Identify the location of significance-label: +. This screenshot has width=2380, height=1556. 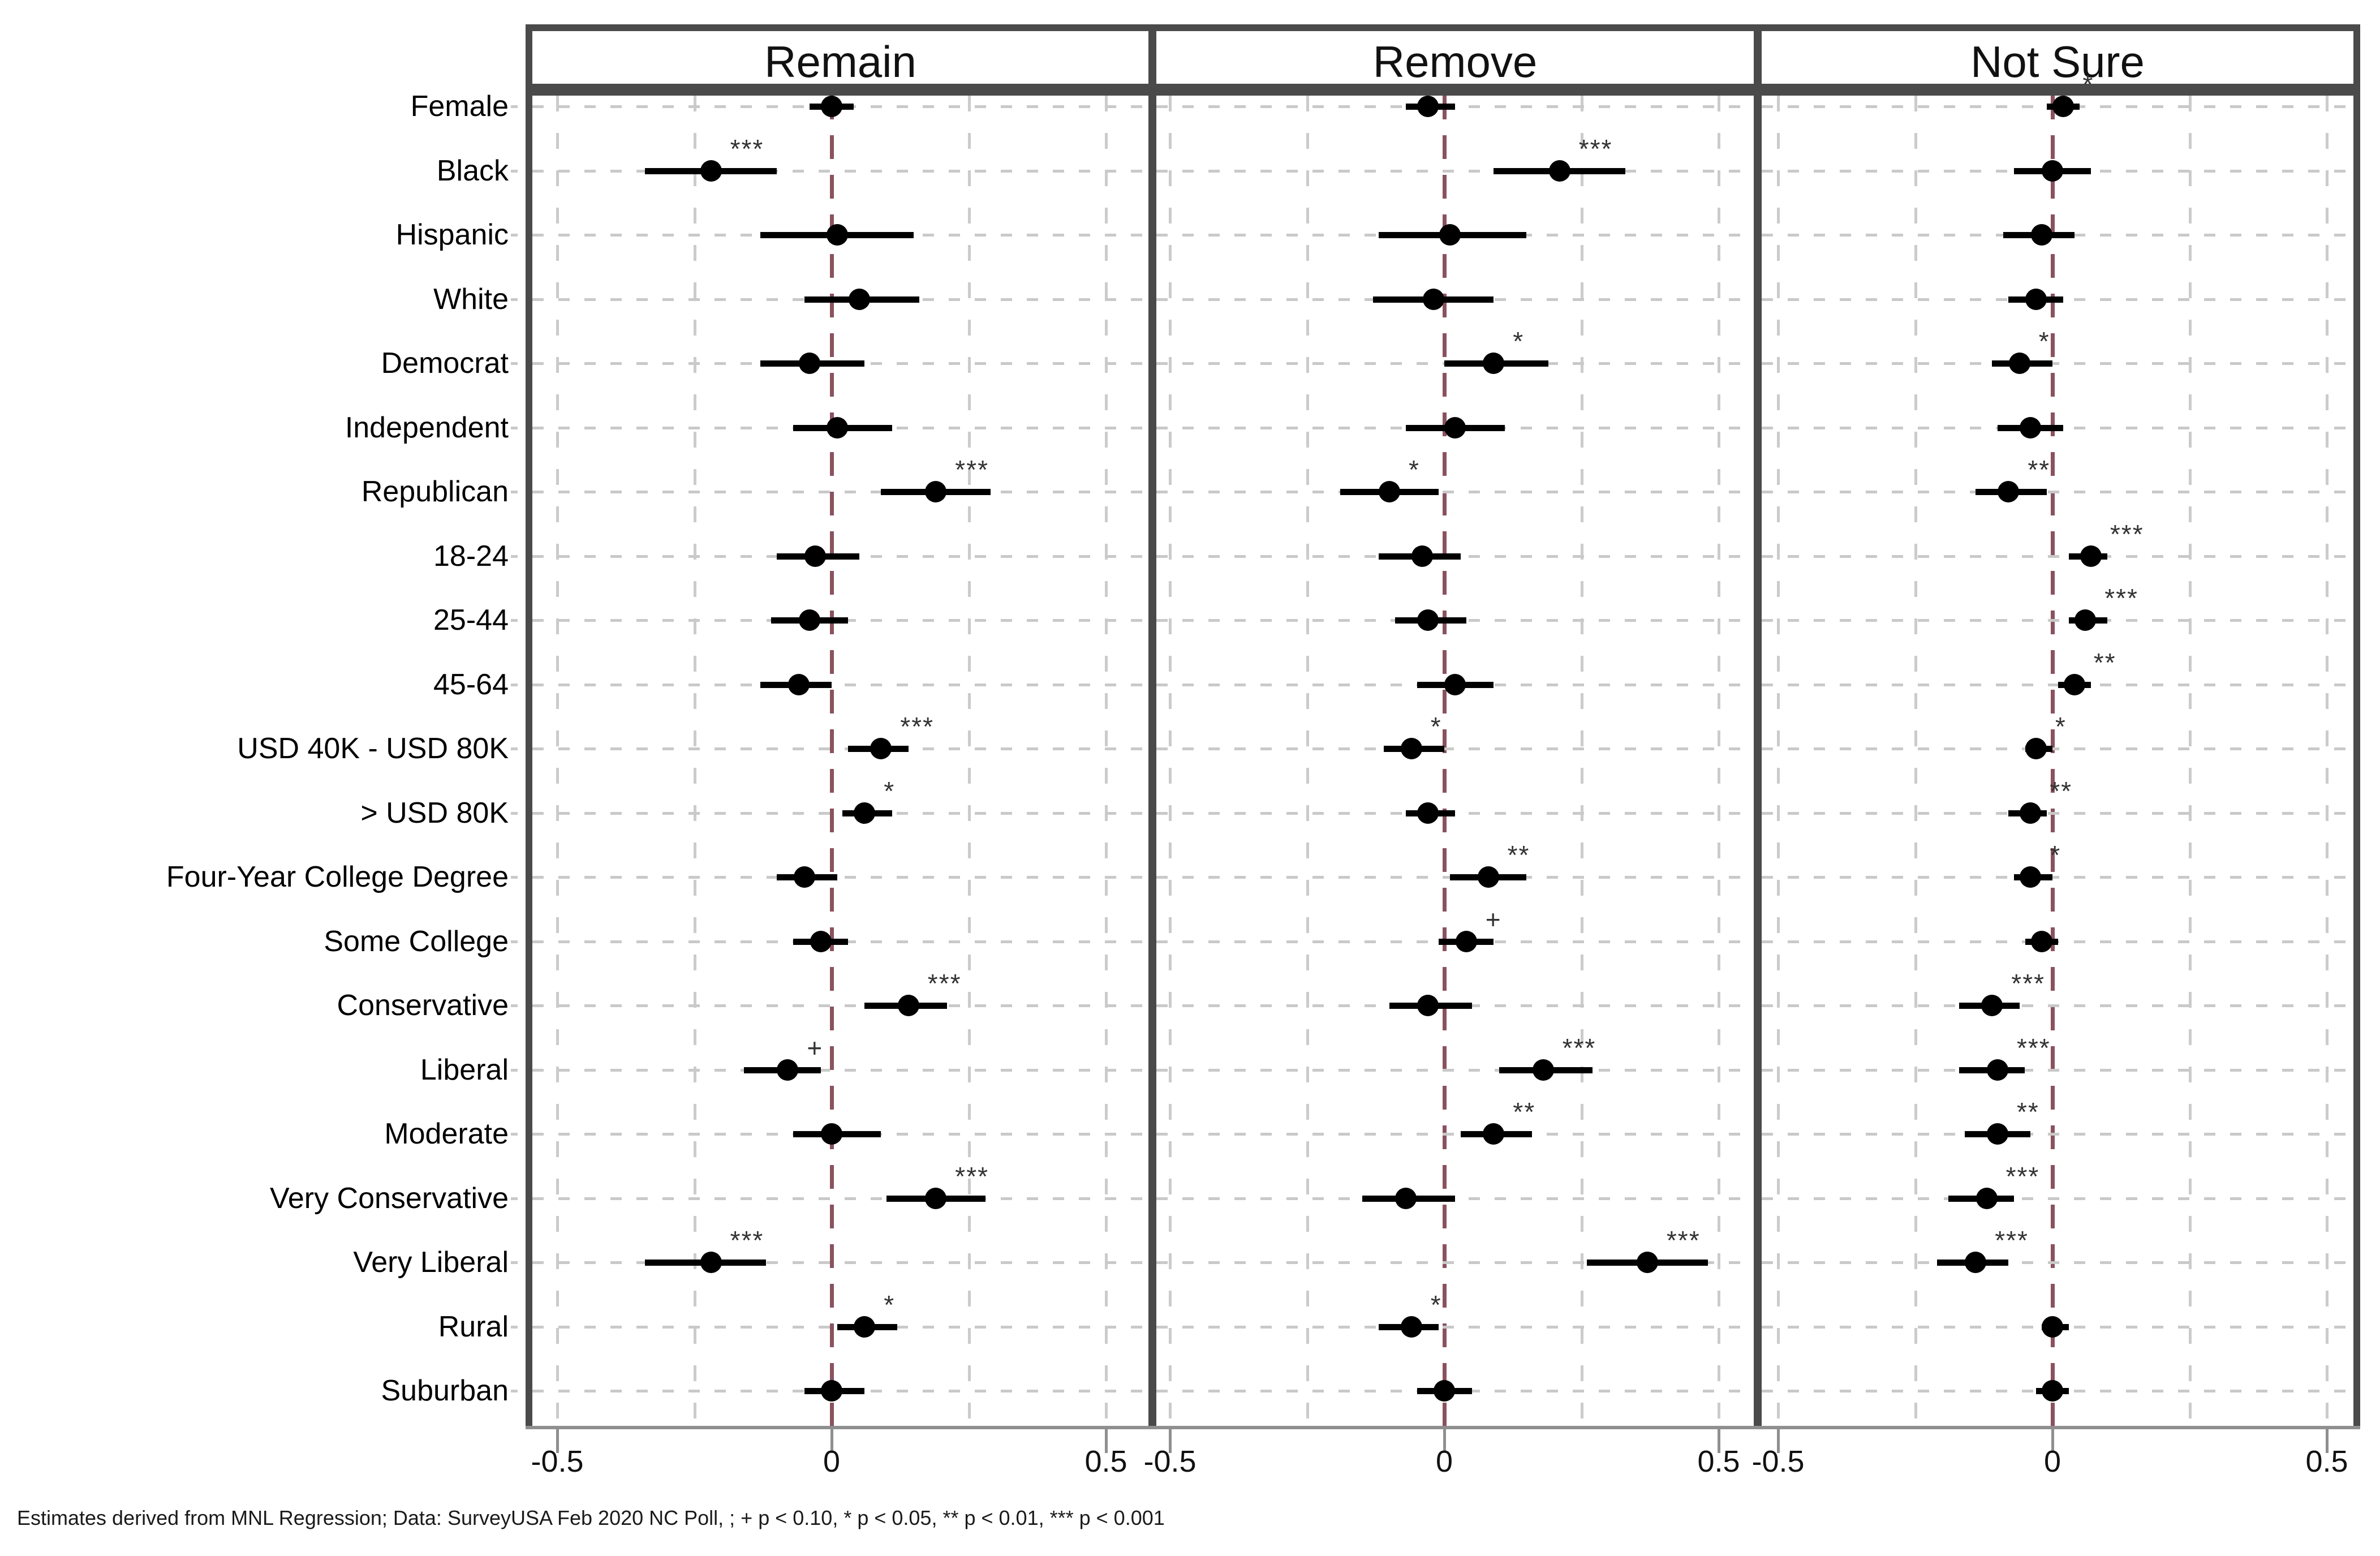
(1493, 919).